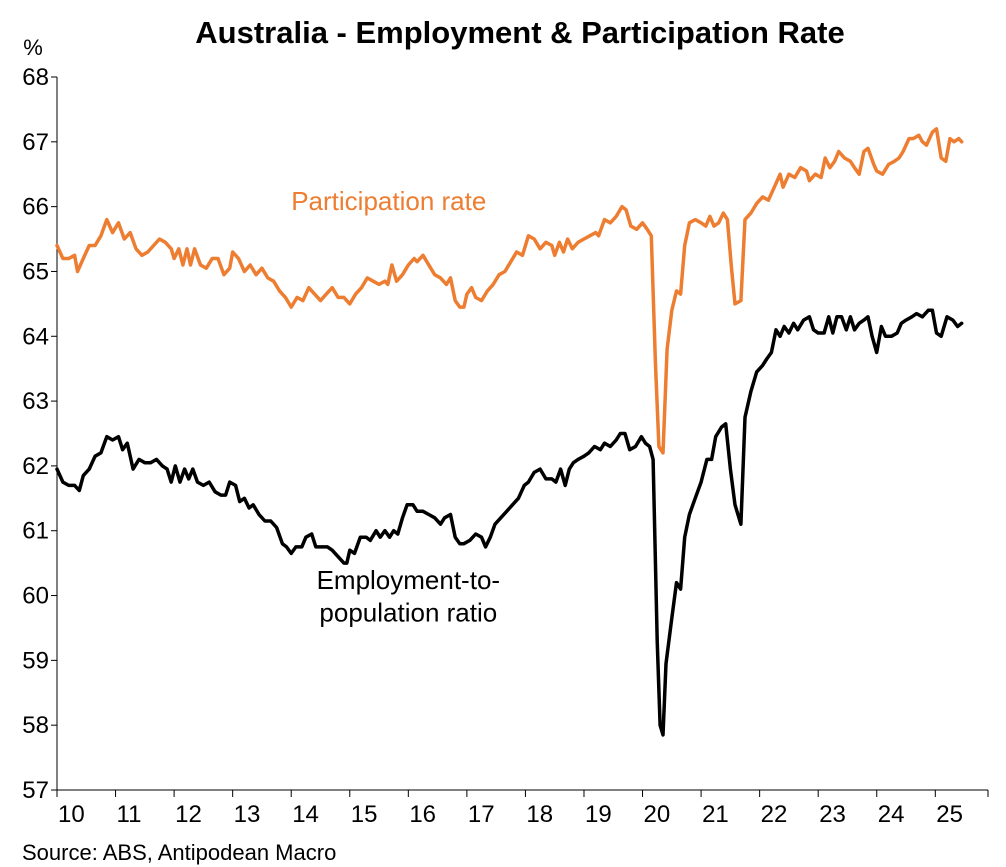  What do you see at coordinates (774, 814) in the screenshot?
I see `x-tick-label: 22` at bounding box center [774, 814].